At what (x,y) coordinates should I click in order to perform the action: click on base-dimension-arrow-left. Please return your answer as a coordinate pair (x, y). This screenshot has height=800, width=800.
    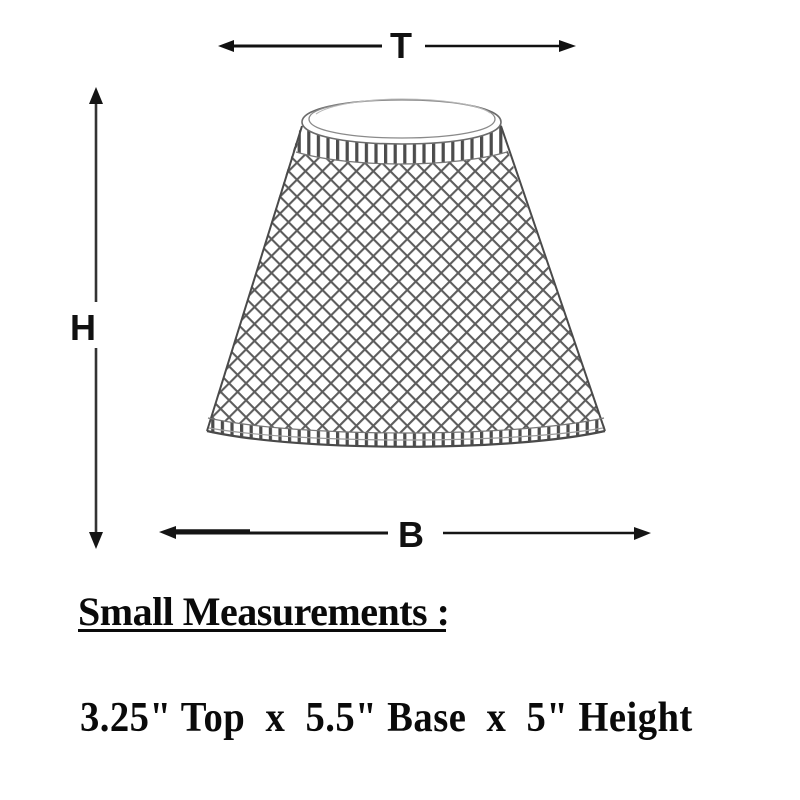
    Looking at the image, I should click on (273, 532).